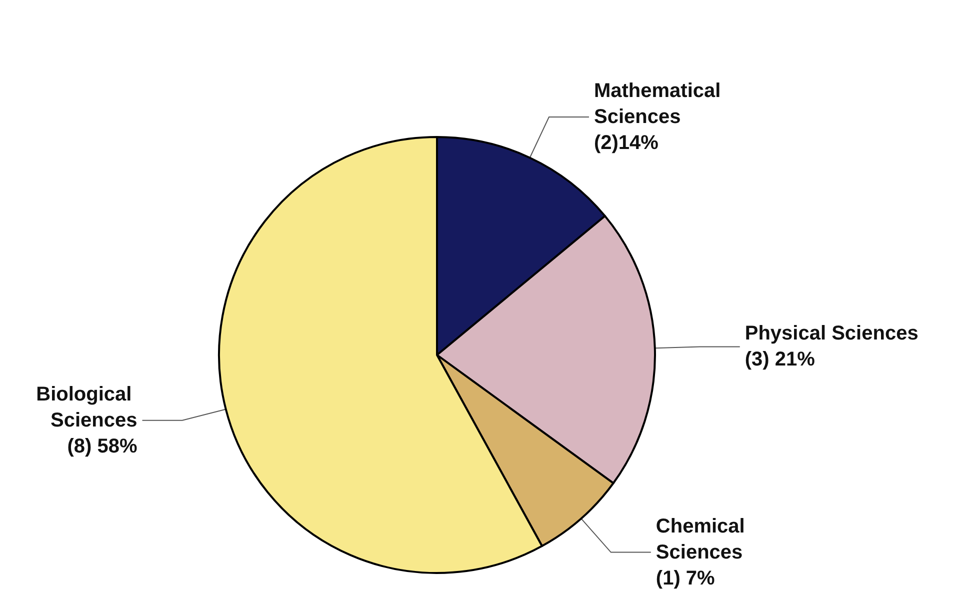  What do you see at coordinates (87, 407) in the screenshot?
I see `slice-label: Biological Sciences` at bounding box center [87, 407].